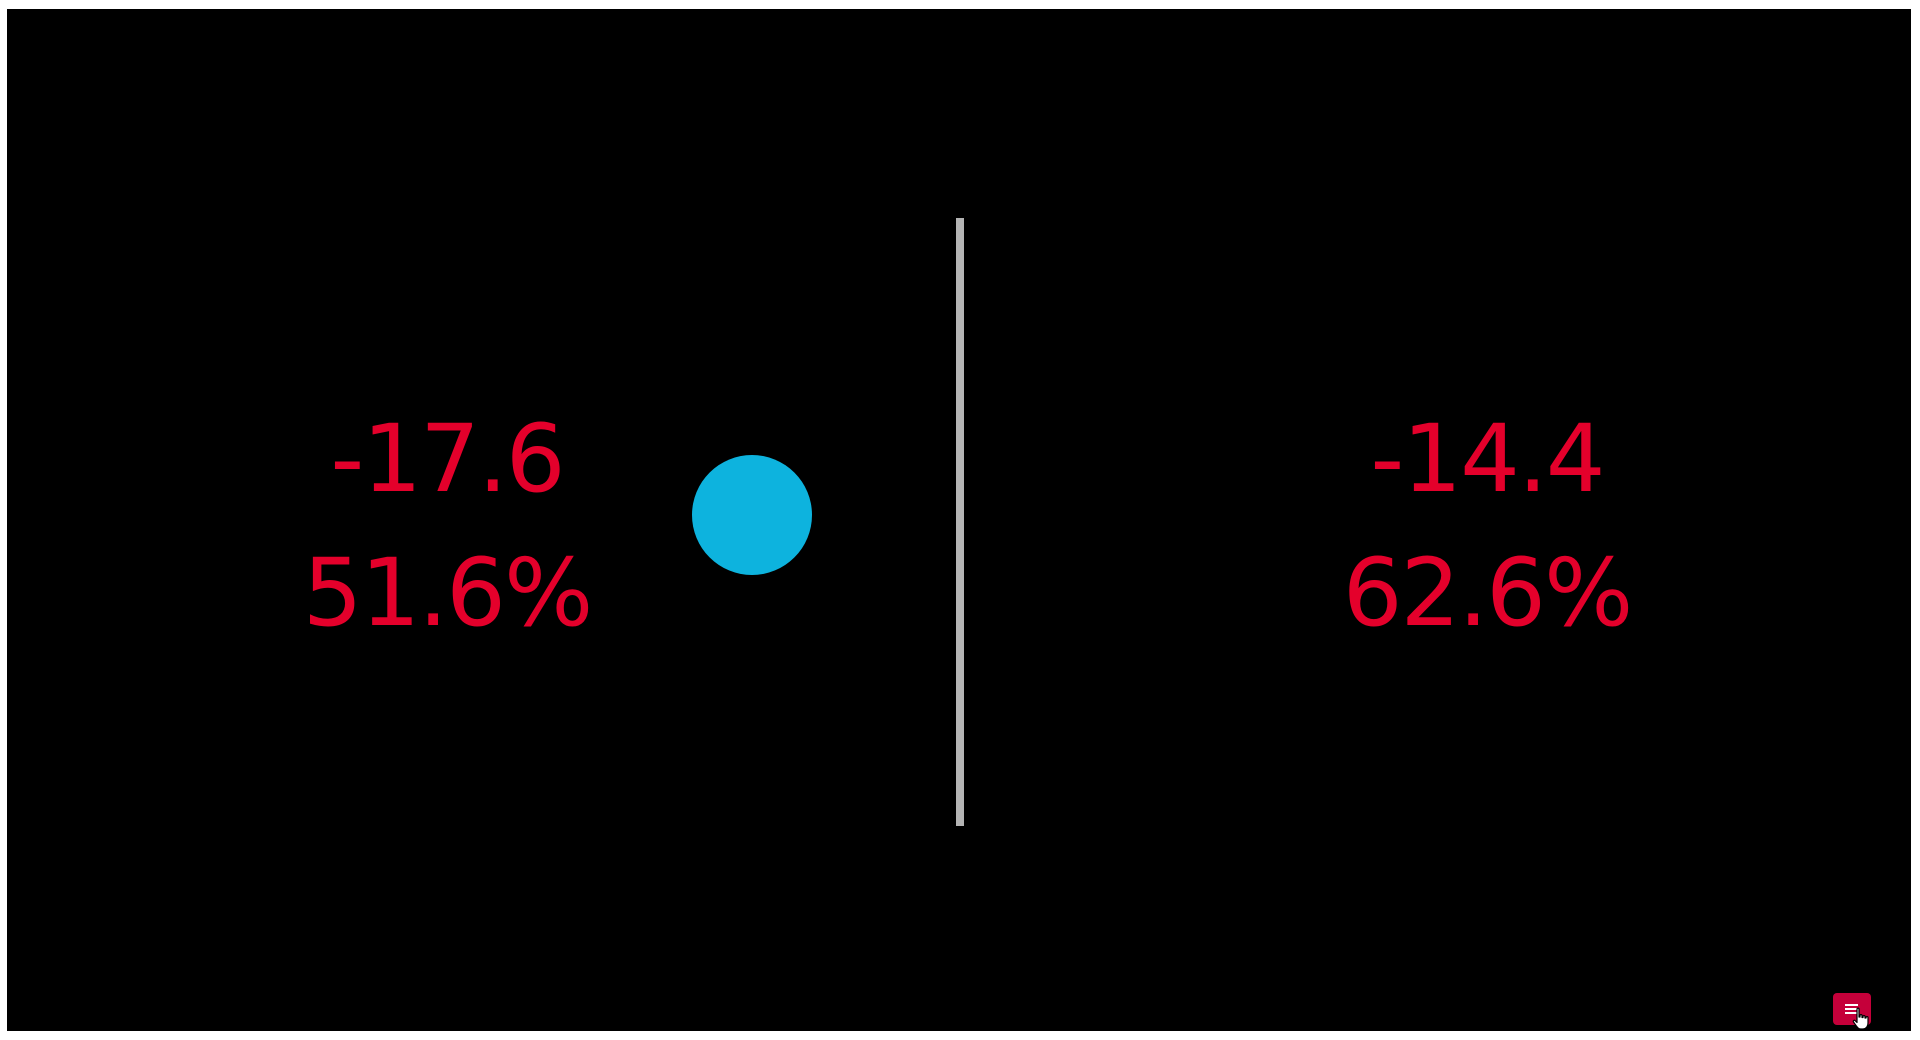  What do you see at coordinates (1487, 459) in the screenshot?
I see `right-delta-value: -14.4` at bounding box center [1487, 459].